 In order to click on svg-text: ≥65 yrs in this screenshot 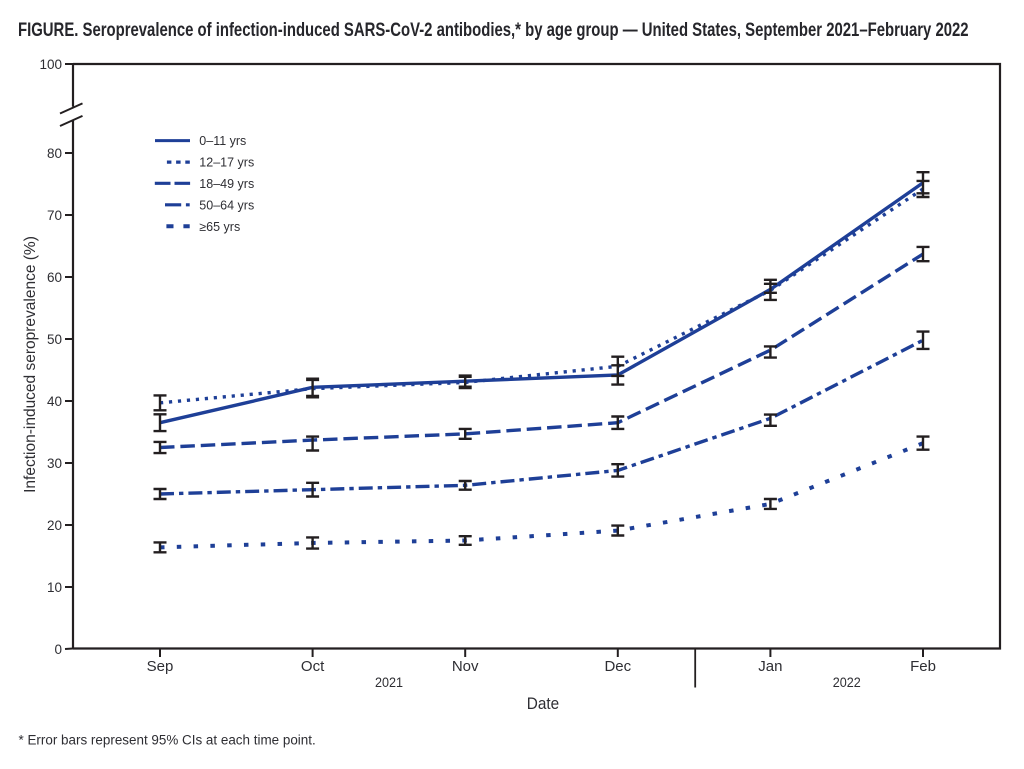, I will do `click(219, 227)`.